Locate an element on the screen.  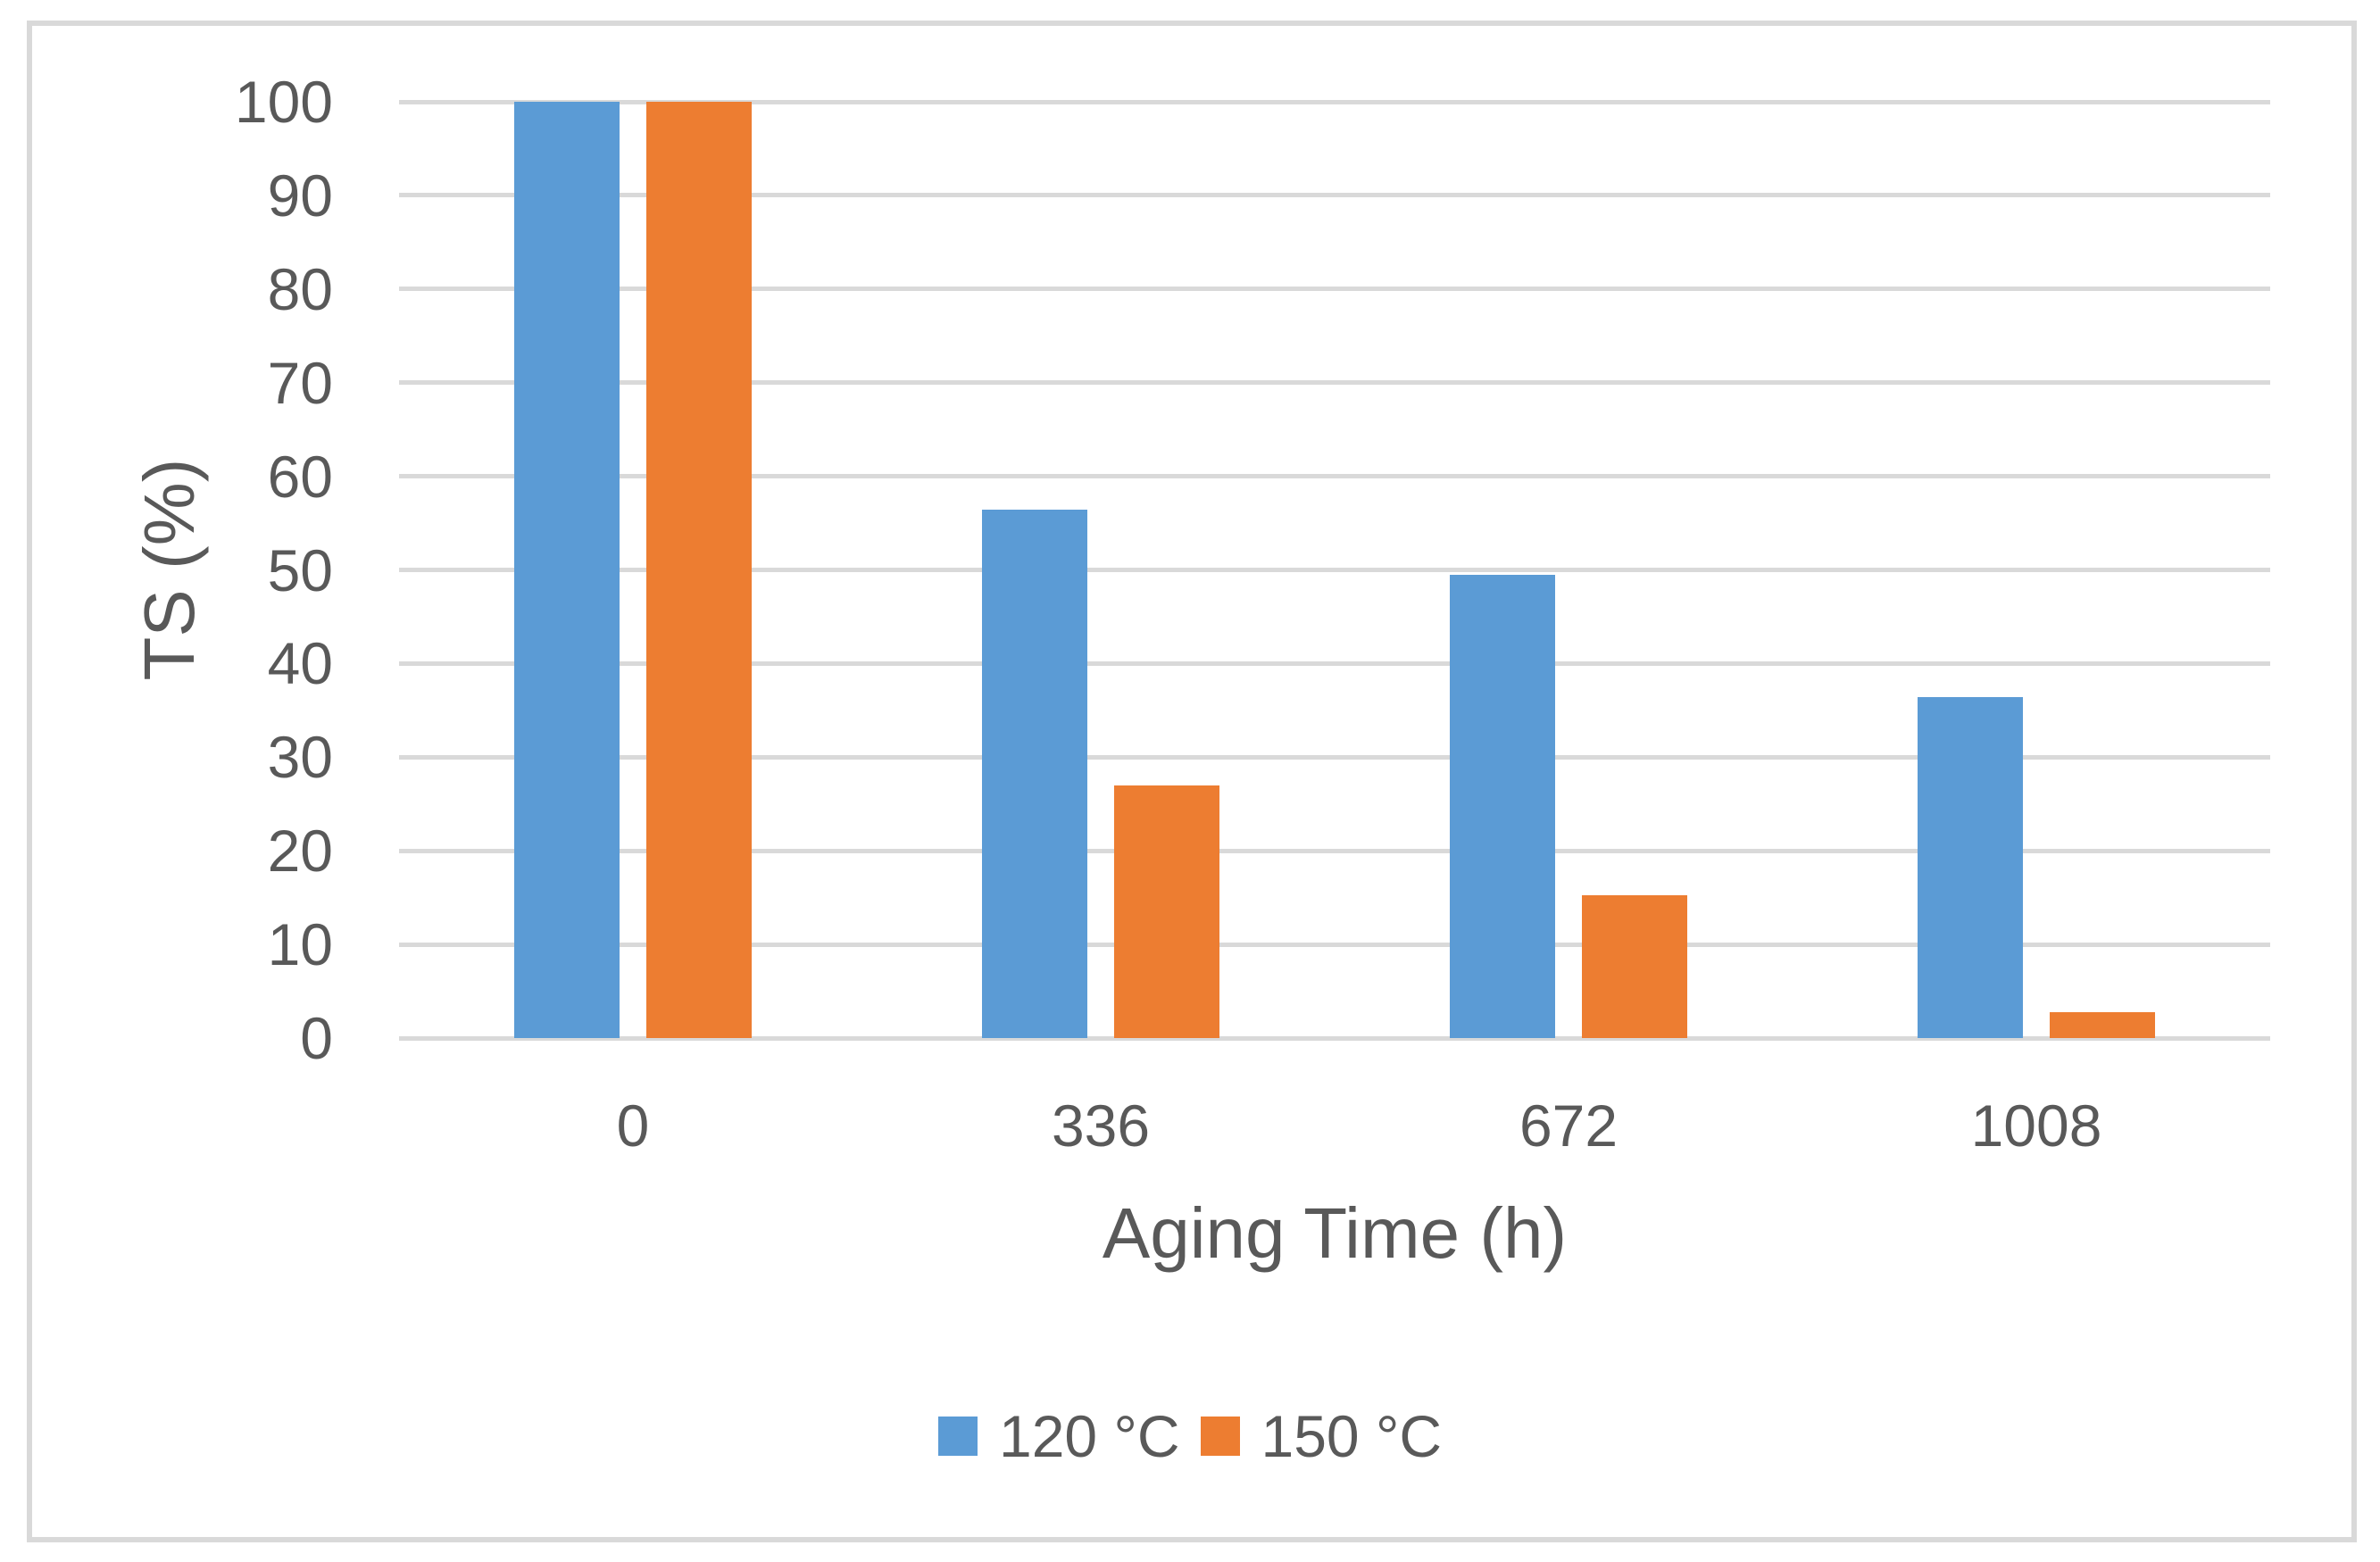
bar-150c-0h is located at coordinates (699, 570).